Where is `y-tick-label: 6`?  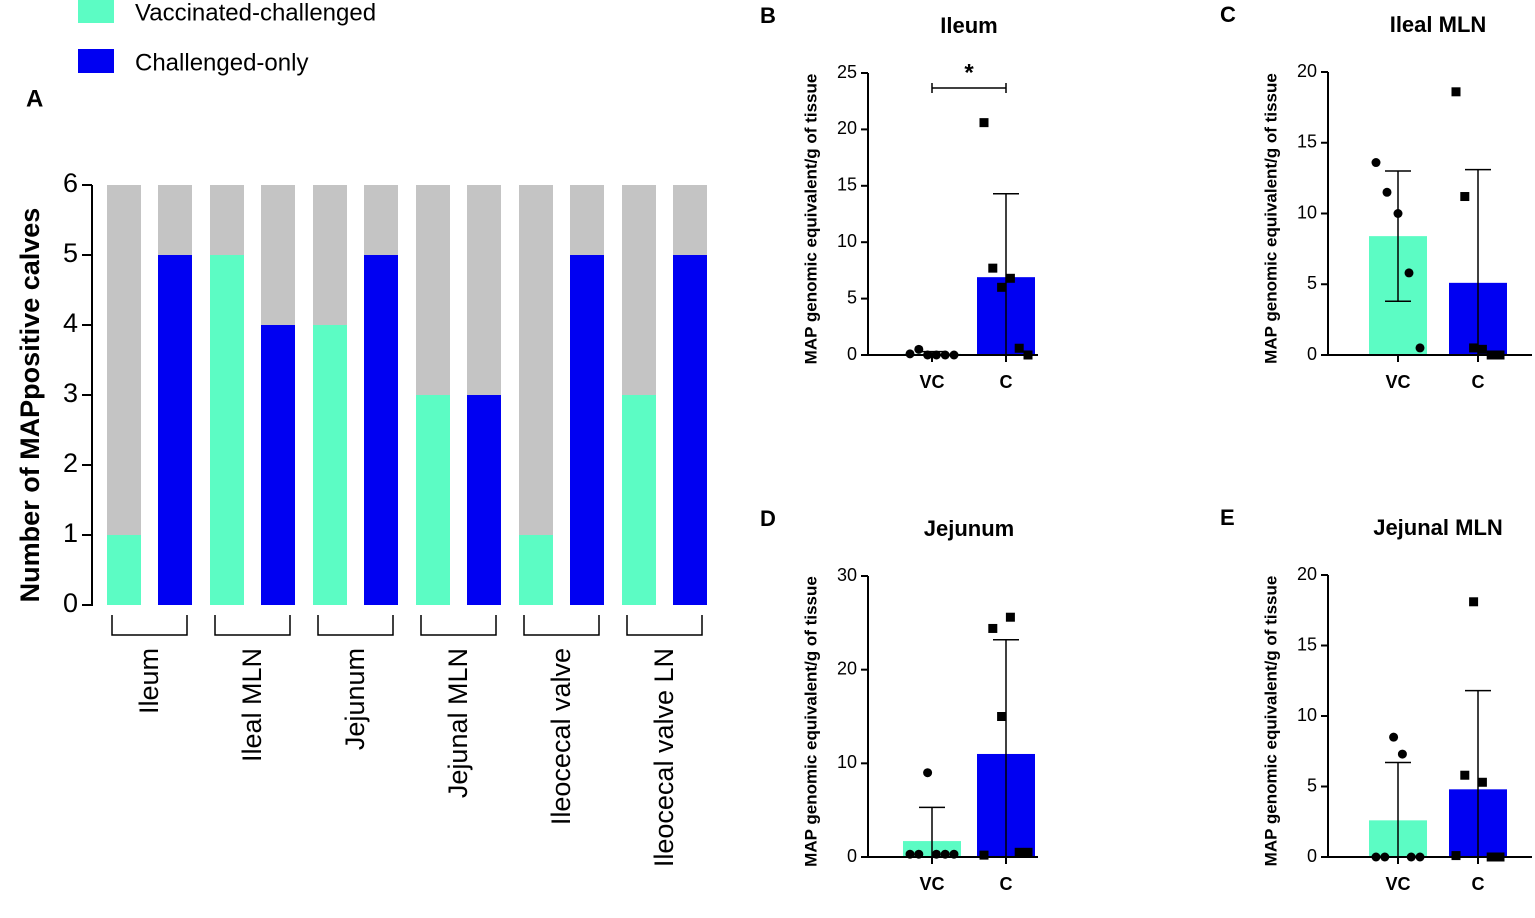
y-tick-label: 6 is located at coordinates (70, 183).